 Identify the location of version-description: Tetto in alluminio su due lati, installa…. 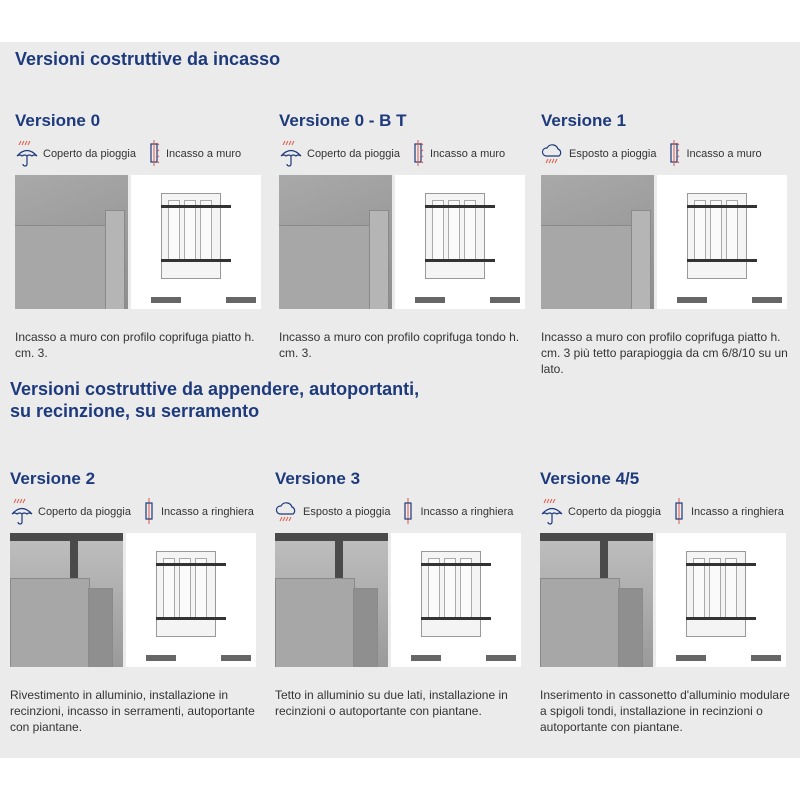
(391, 703).